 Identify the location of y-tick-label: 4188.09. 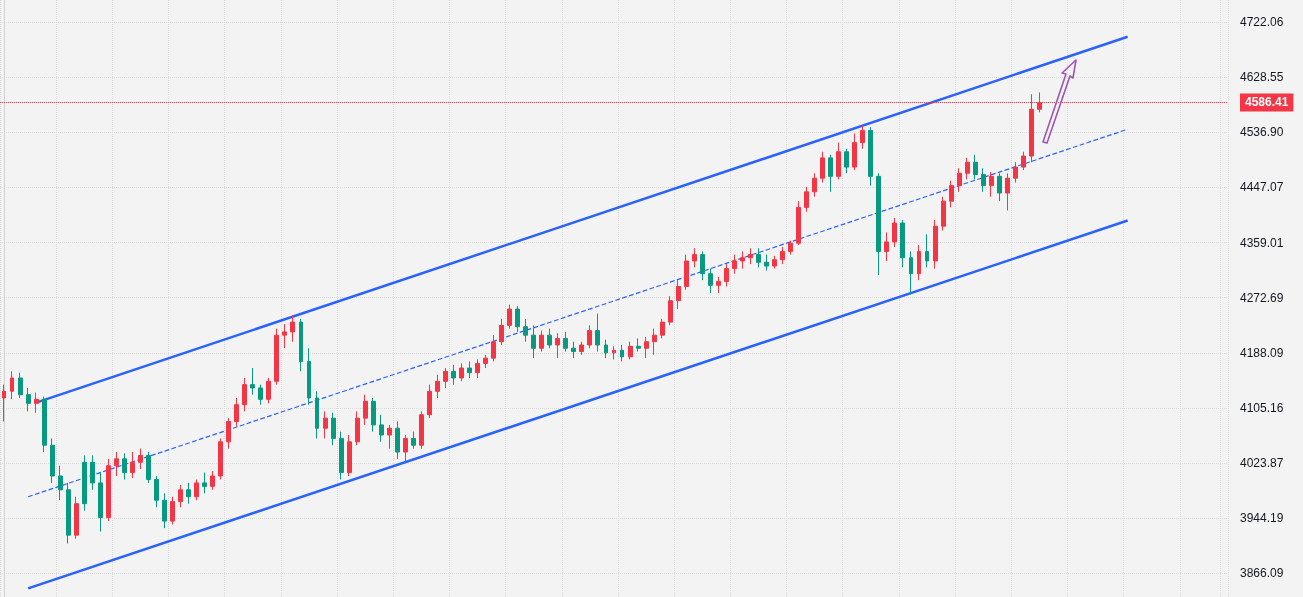
(1262, 352).